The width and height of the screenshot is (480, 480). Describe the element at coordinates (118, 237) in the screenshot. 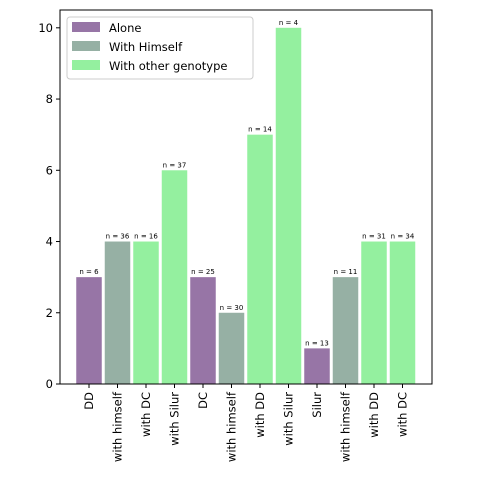

I see `bar-count-label: n = 36` at that location.